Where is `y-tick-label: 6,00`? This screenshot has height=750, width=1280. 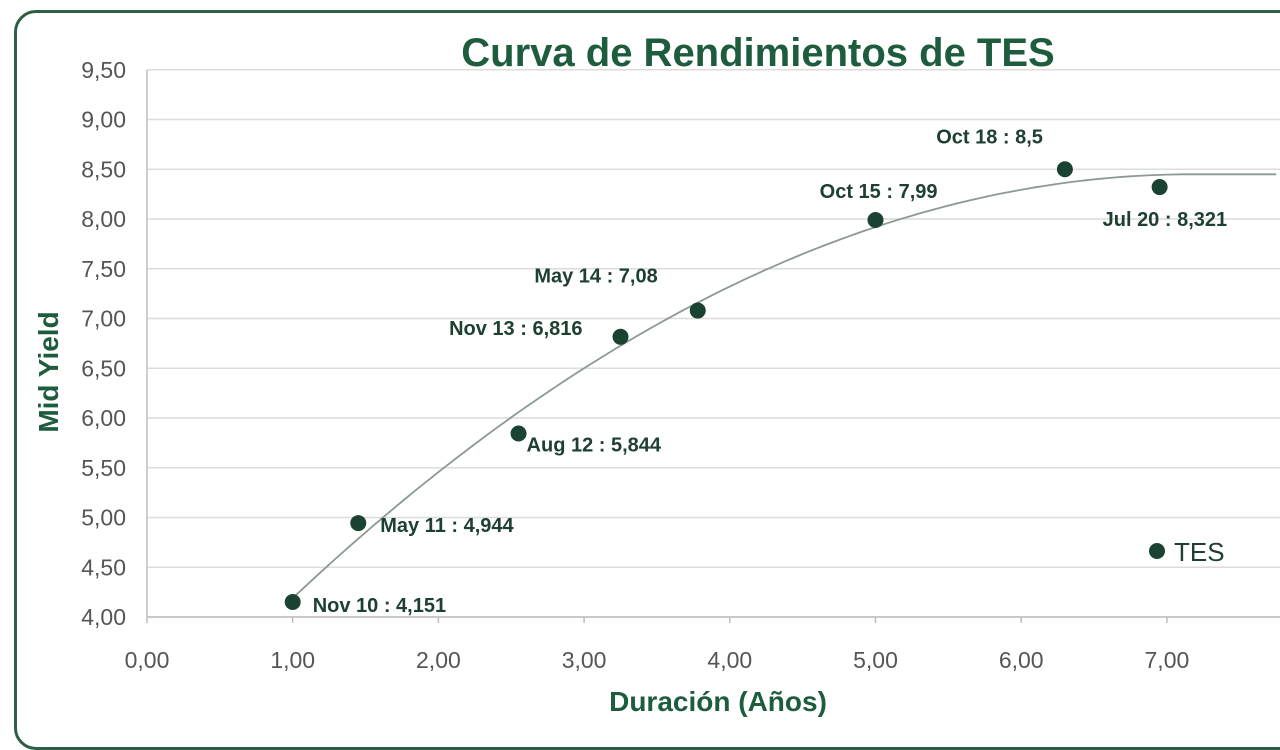 y-tick-label: 6,00 is located at coordinates (103, 418).